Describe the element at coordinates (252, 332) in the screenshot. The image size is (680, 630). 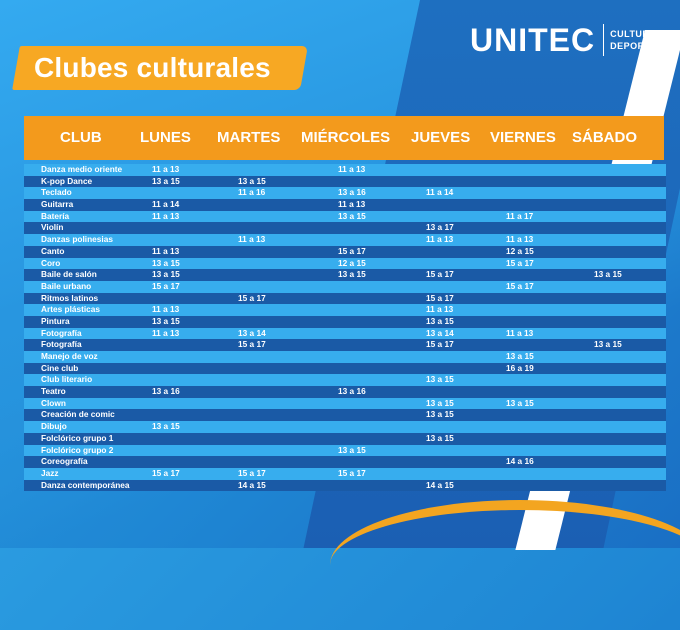
I see `cell-martes: 13 a 14` at that location.